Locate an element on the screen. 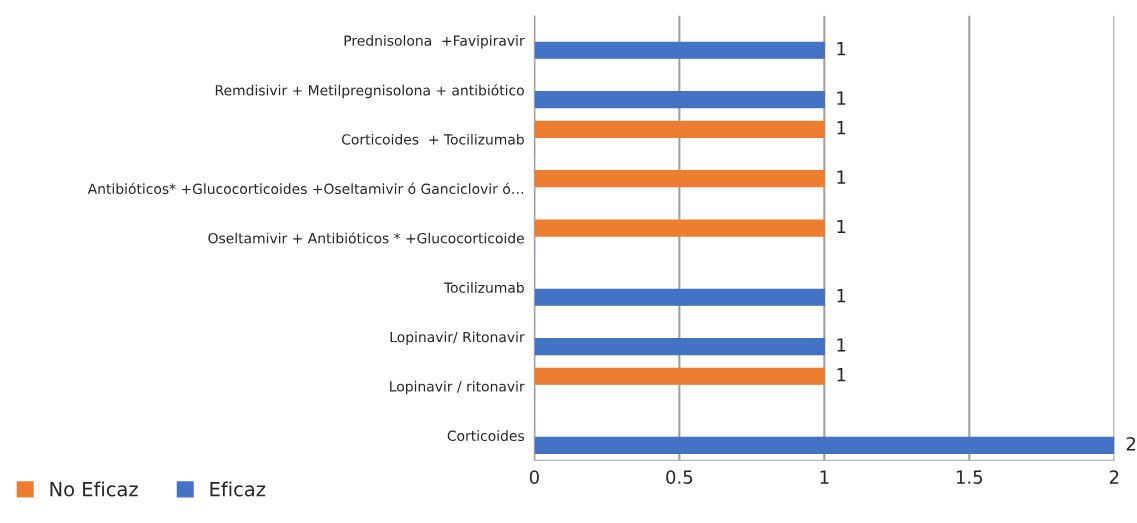 The width and height of the screenshot is (1137, 523). legend-label: Eficaz is located at coordinates (238, 489).